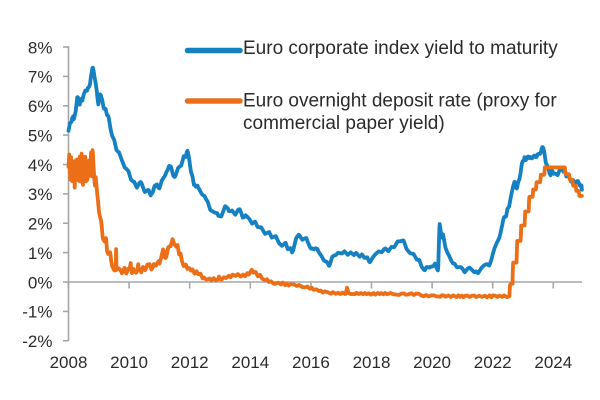 The width and height of the screenshot is (600, 400). I want to click on svg-text: 2018, so click(372, 362).